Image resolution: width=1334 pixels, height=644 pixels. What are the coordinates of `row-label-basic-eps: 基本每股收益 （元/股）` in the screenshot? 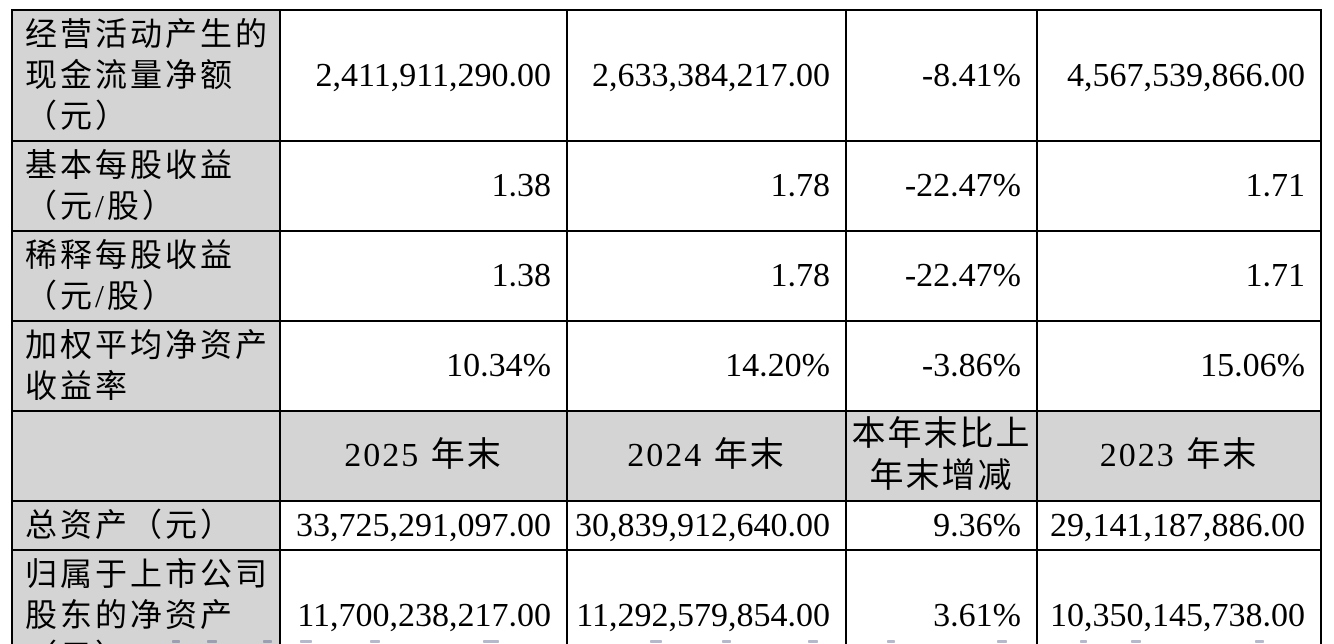 It's located at (146, 186).